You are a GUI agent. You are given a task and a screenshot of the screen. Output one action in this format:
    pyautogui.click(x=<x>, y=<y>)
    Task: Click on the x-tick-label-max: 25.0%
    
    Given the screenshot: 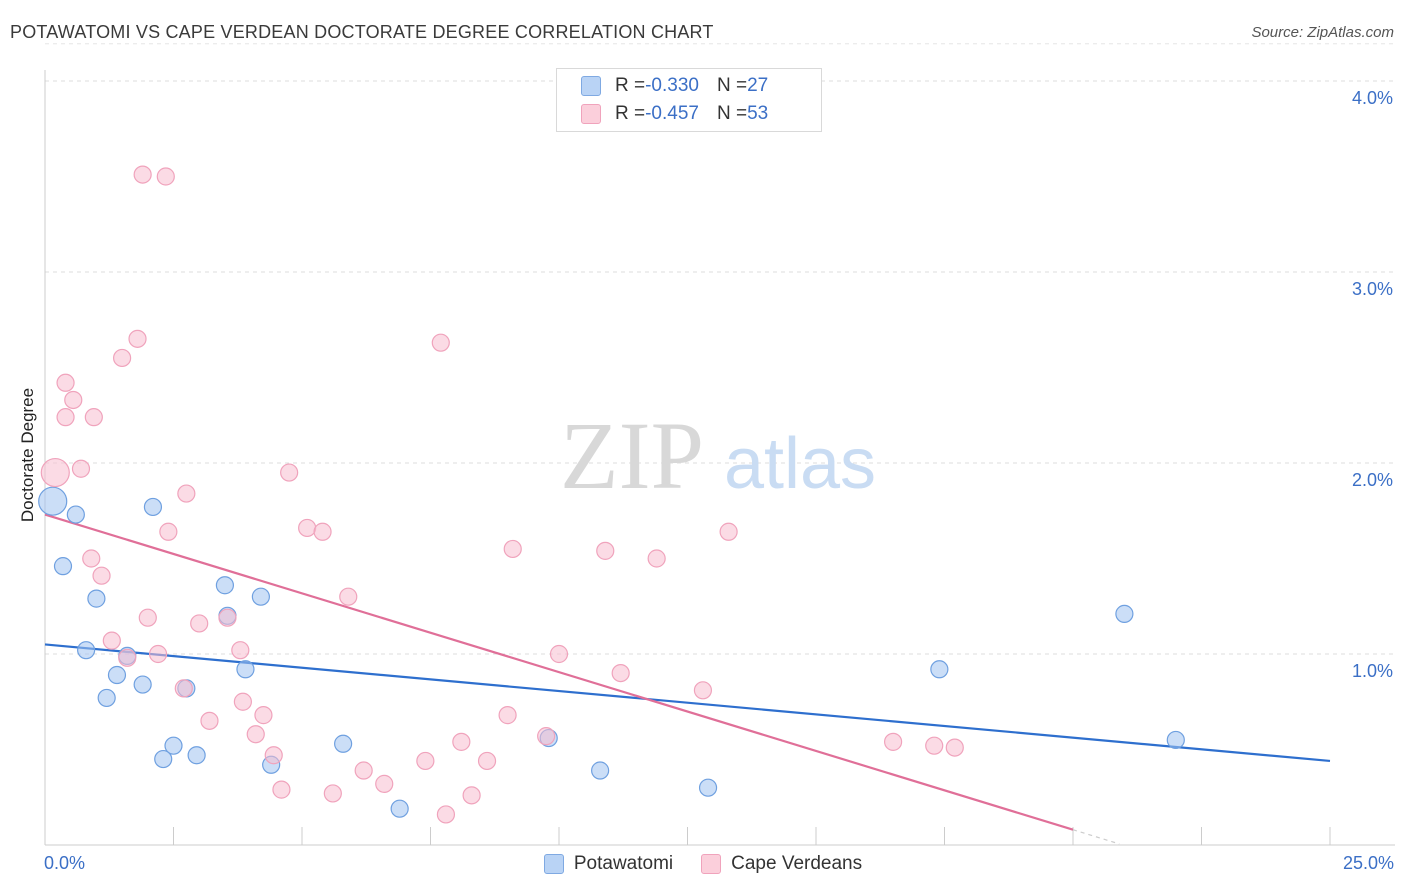 What is the action you would take?
    pyautogui.click(x=1368, y=863)
    